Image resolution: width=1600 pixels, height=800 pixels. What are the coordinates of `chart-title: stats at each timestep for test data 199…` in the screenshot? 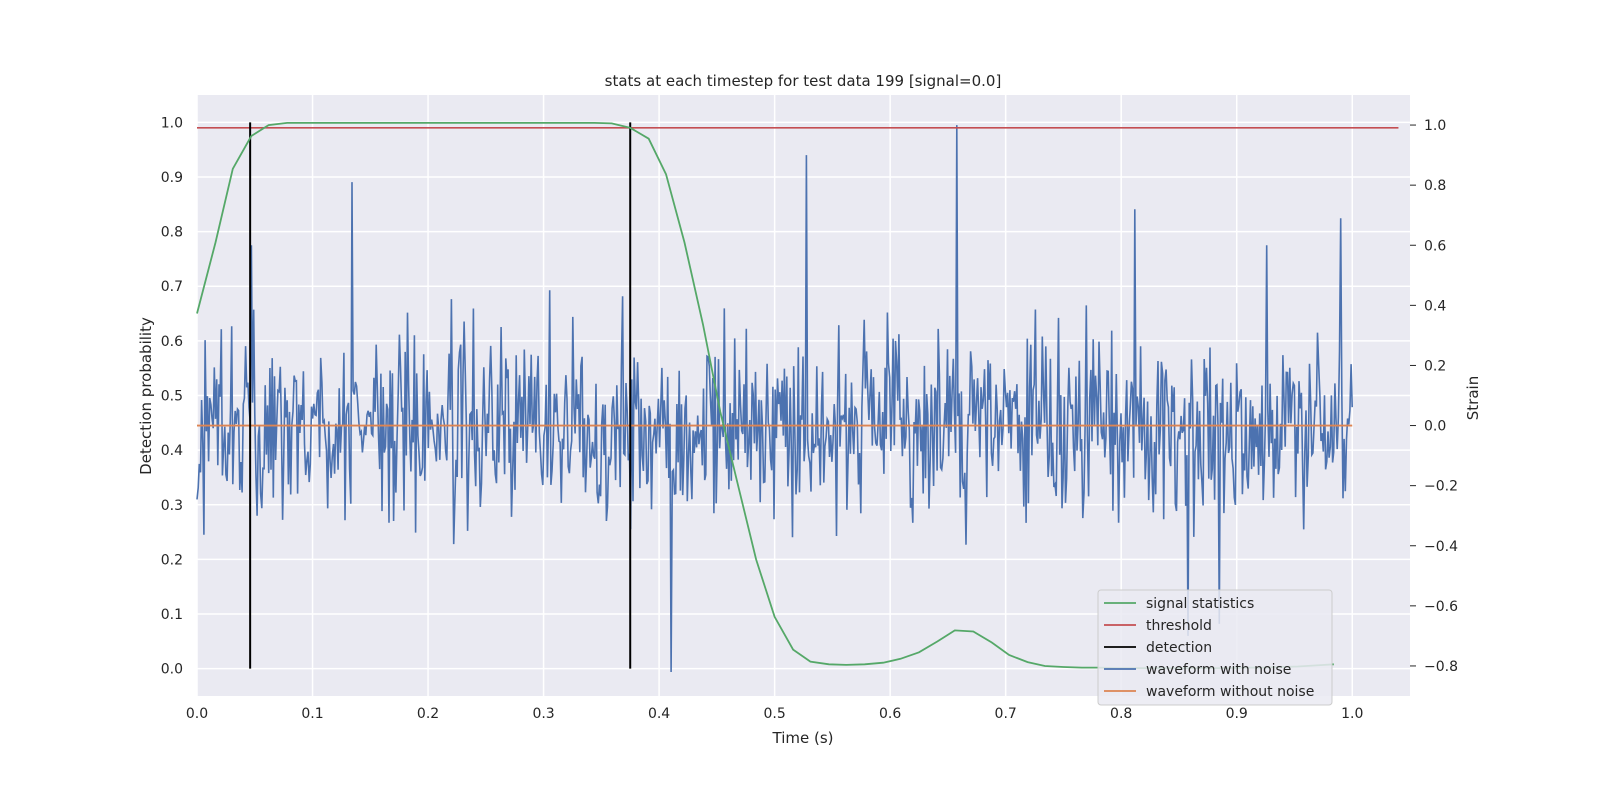 It's located at (803, 81).